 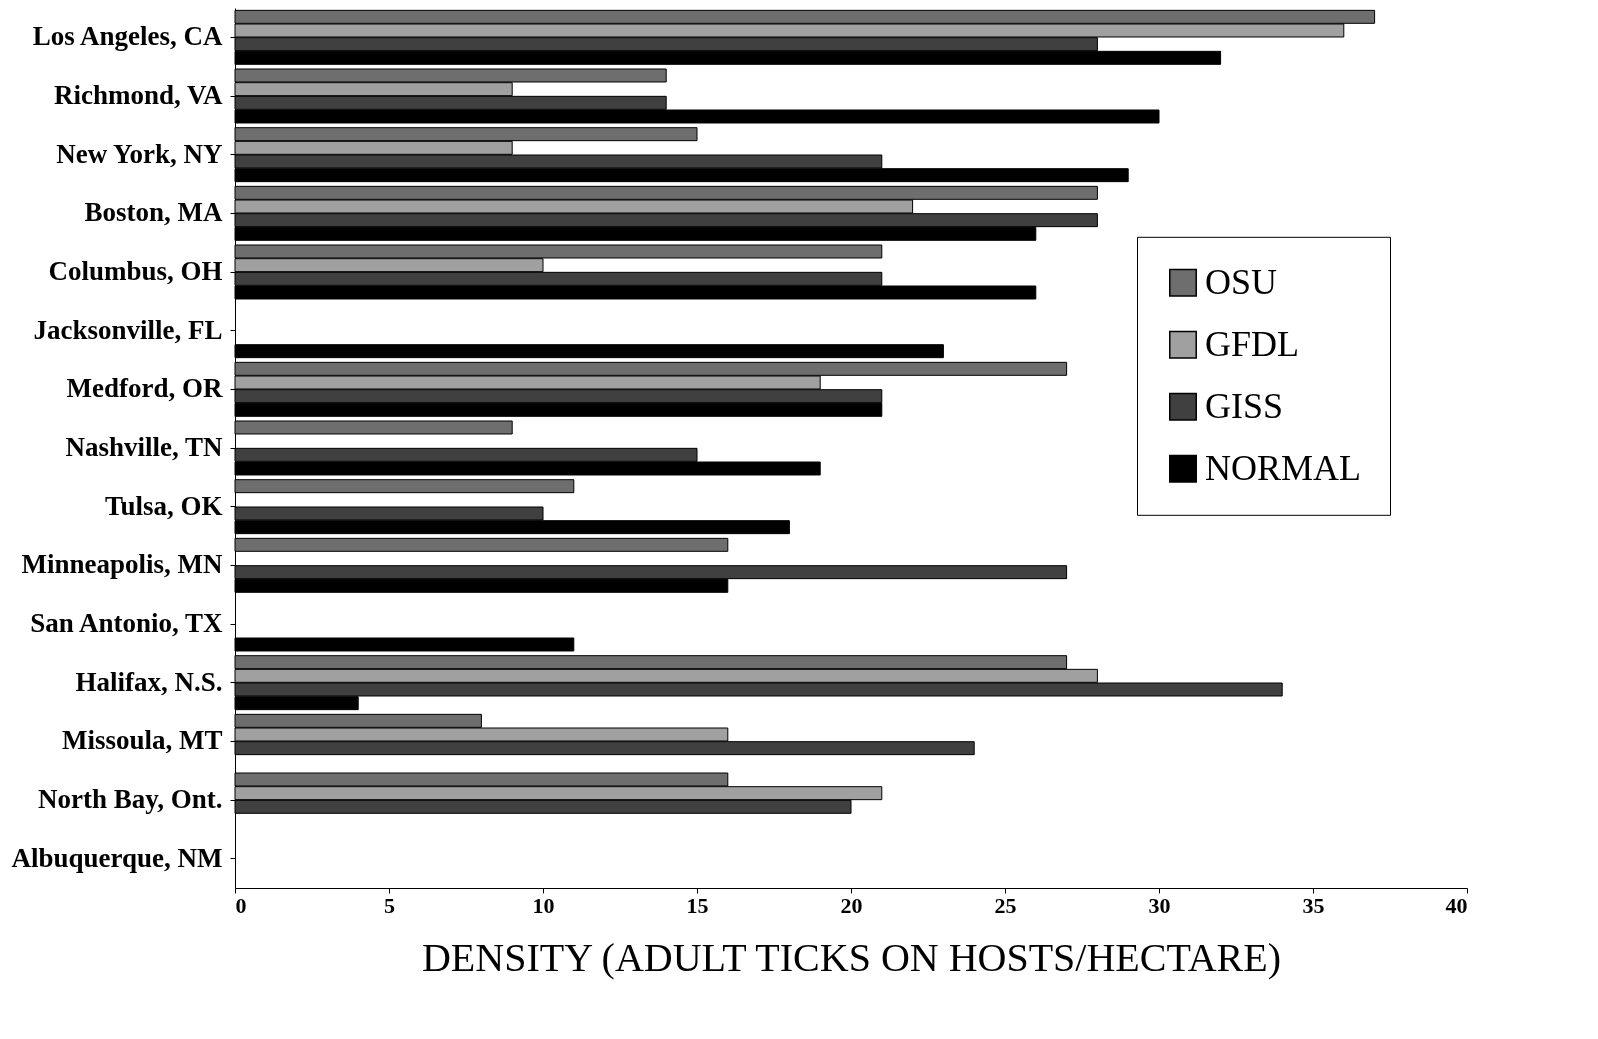 What do you see at coordinates (1005, 905) in the screenshot?
I see `x-tick-label: 25` at bounding box center [1005, 905].